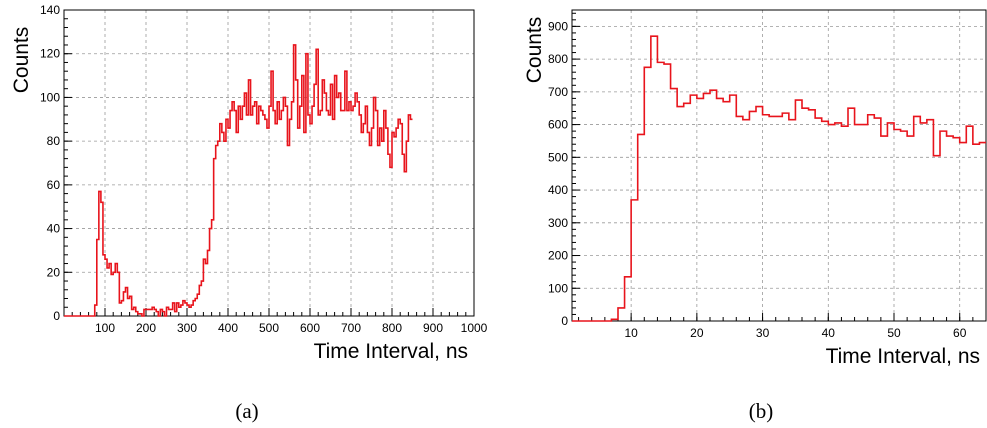  Describe the element at coordinates (558, 92) in the screenshot. I see `panel-b-y-tick-label: 700` at that location.